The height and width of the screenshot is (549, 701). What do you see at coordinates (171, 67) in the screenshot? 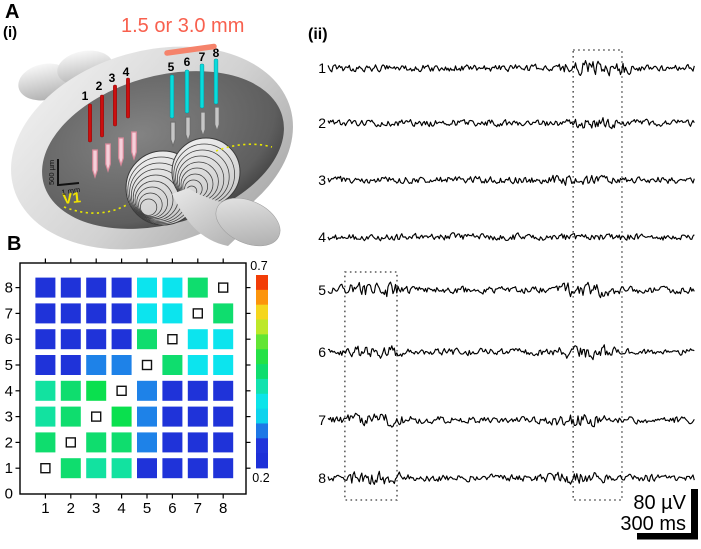
I see `electrode-number-label: 5` at bounding box center [171, 67].